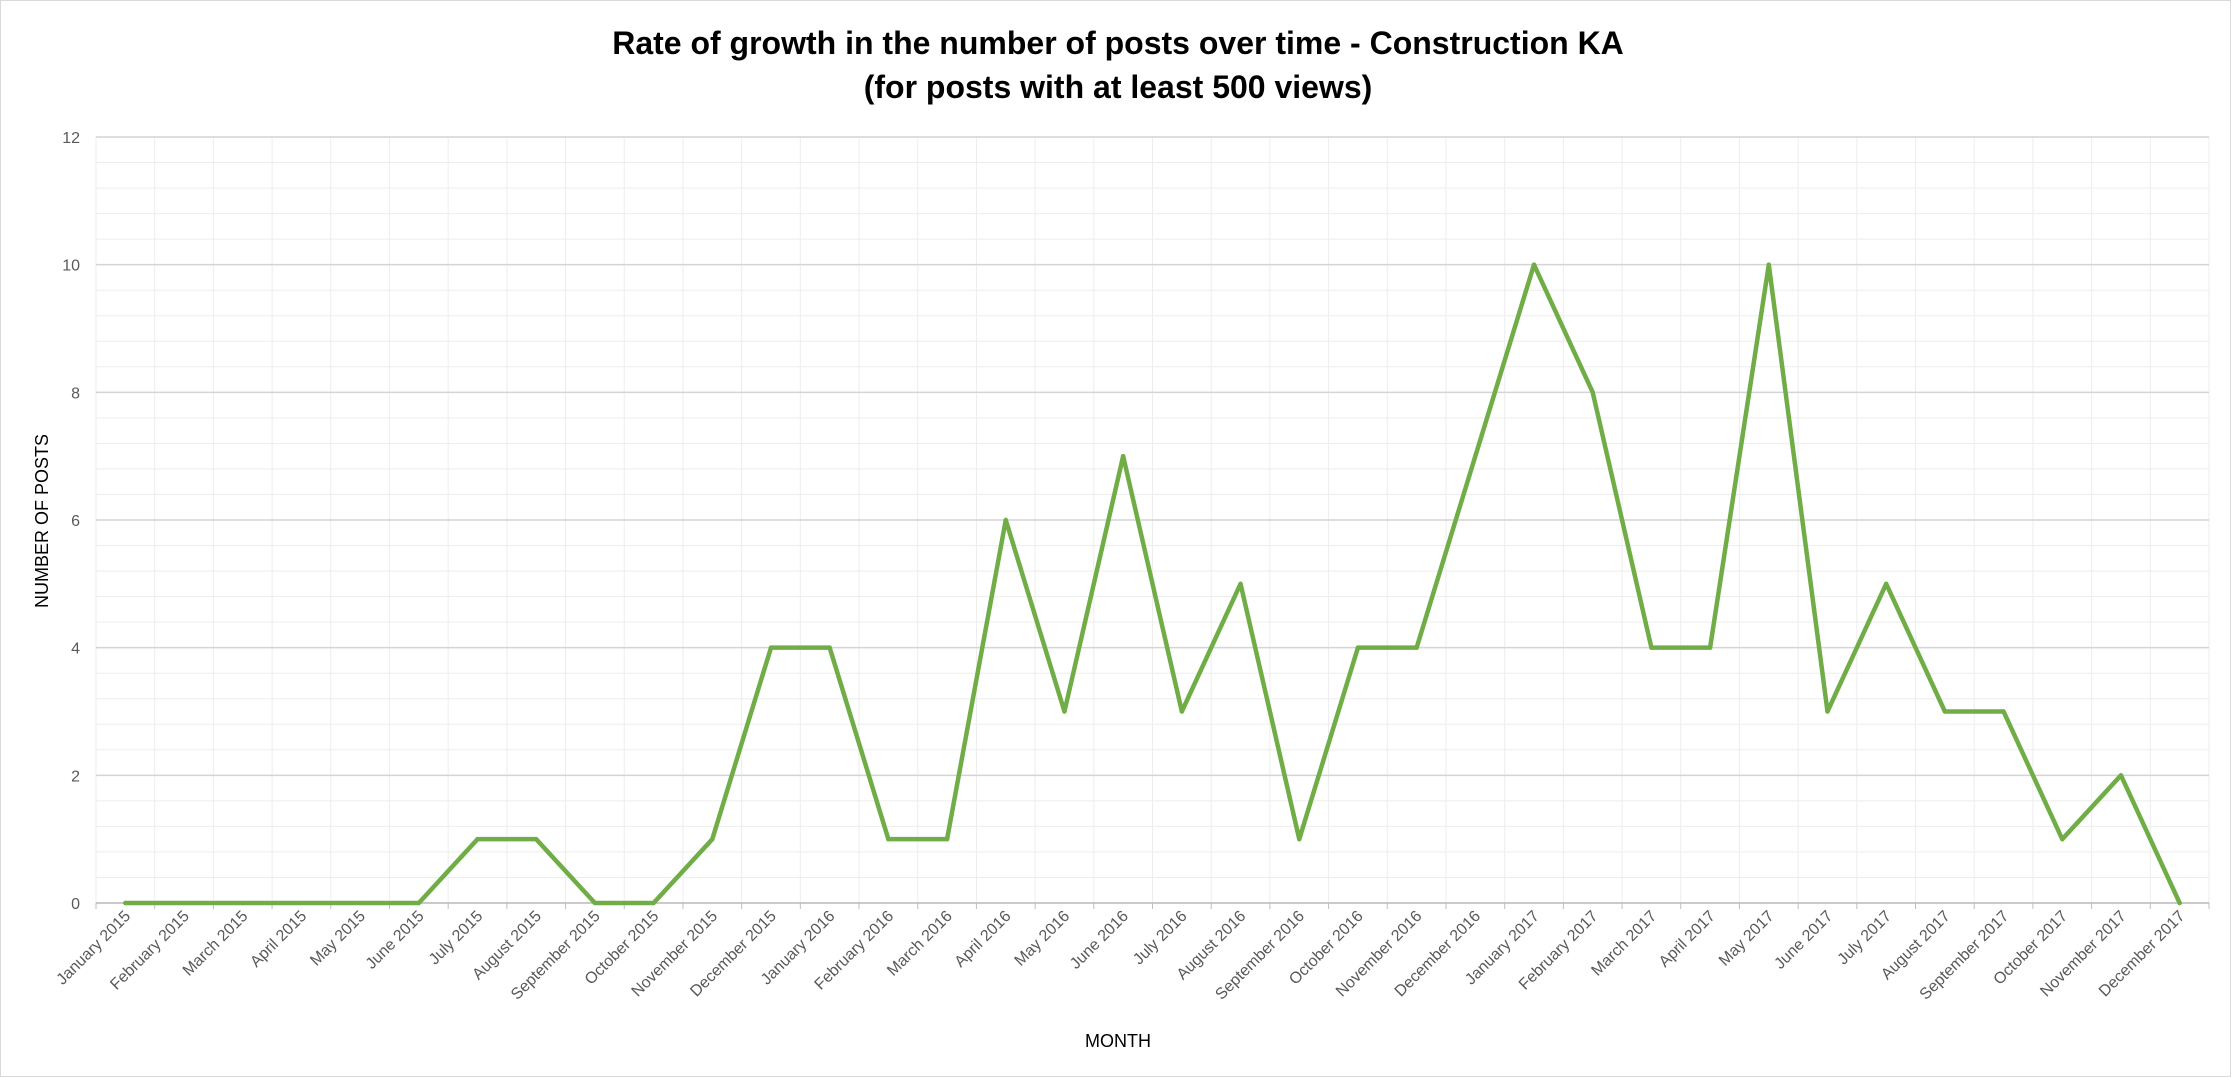  I want to click on x-tick-label: April 2015, so click(278, 939).